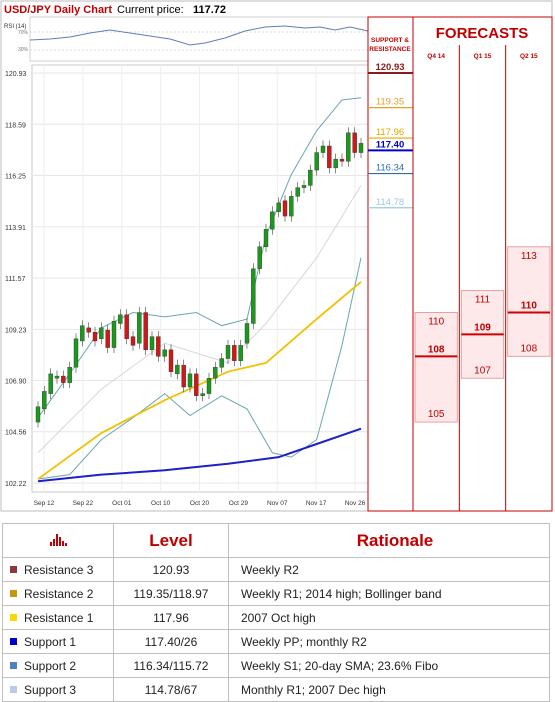  What do you see at coordinates (58, 641) in the screenshot?
I see `row-name-cell: Support 1` at bounding box center [58, 641].